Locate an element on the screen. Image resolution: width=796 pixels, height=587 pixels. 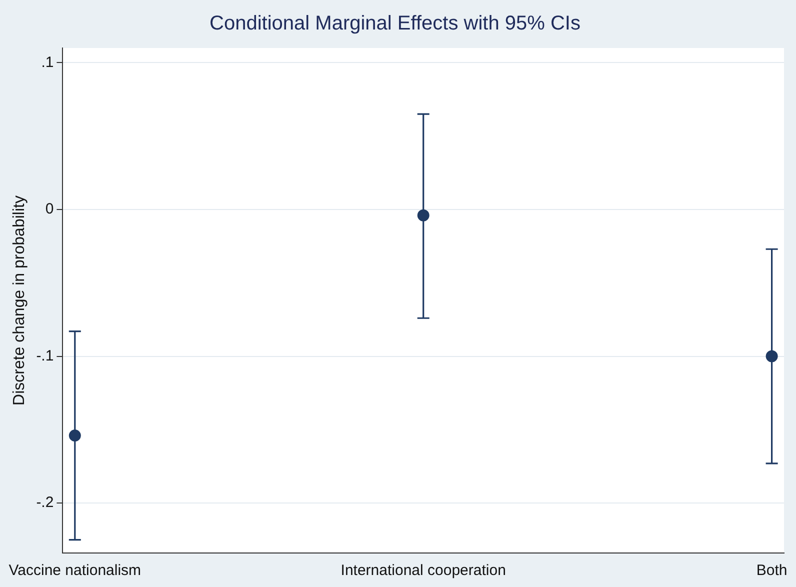
y-tick-label: -.1 is located at coordinates (45, 355).